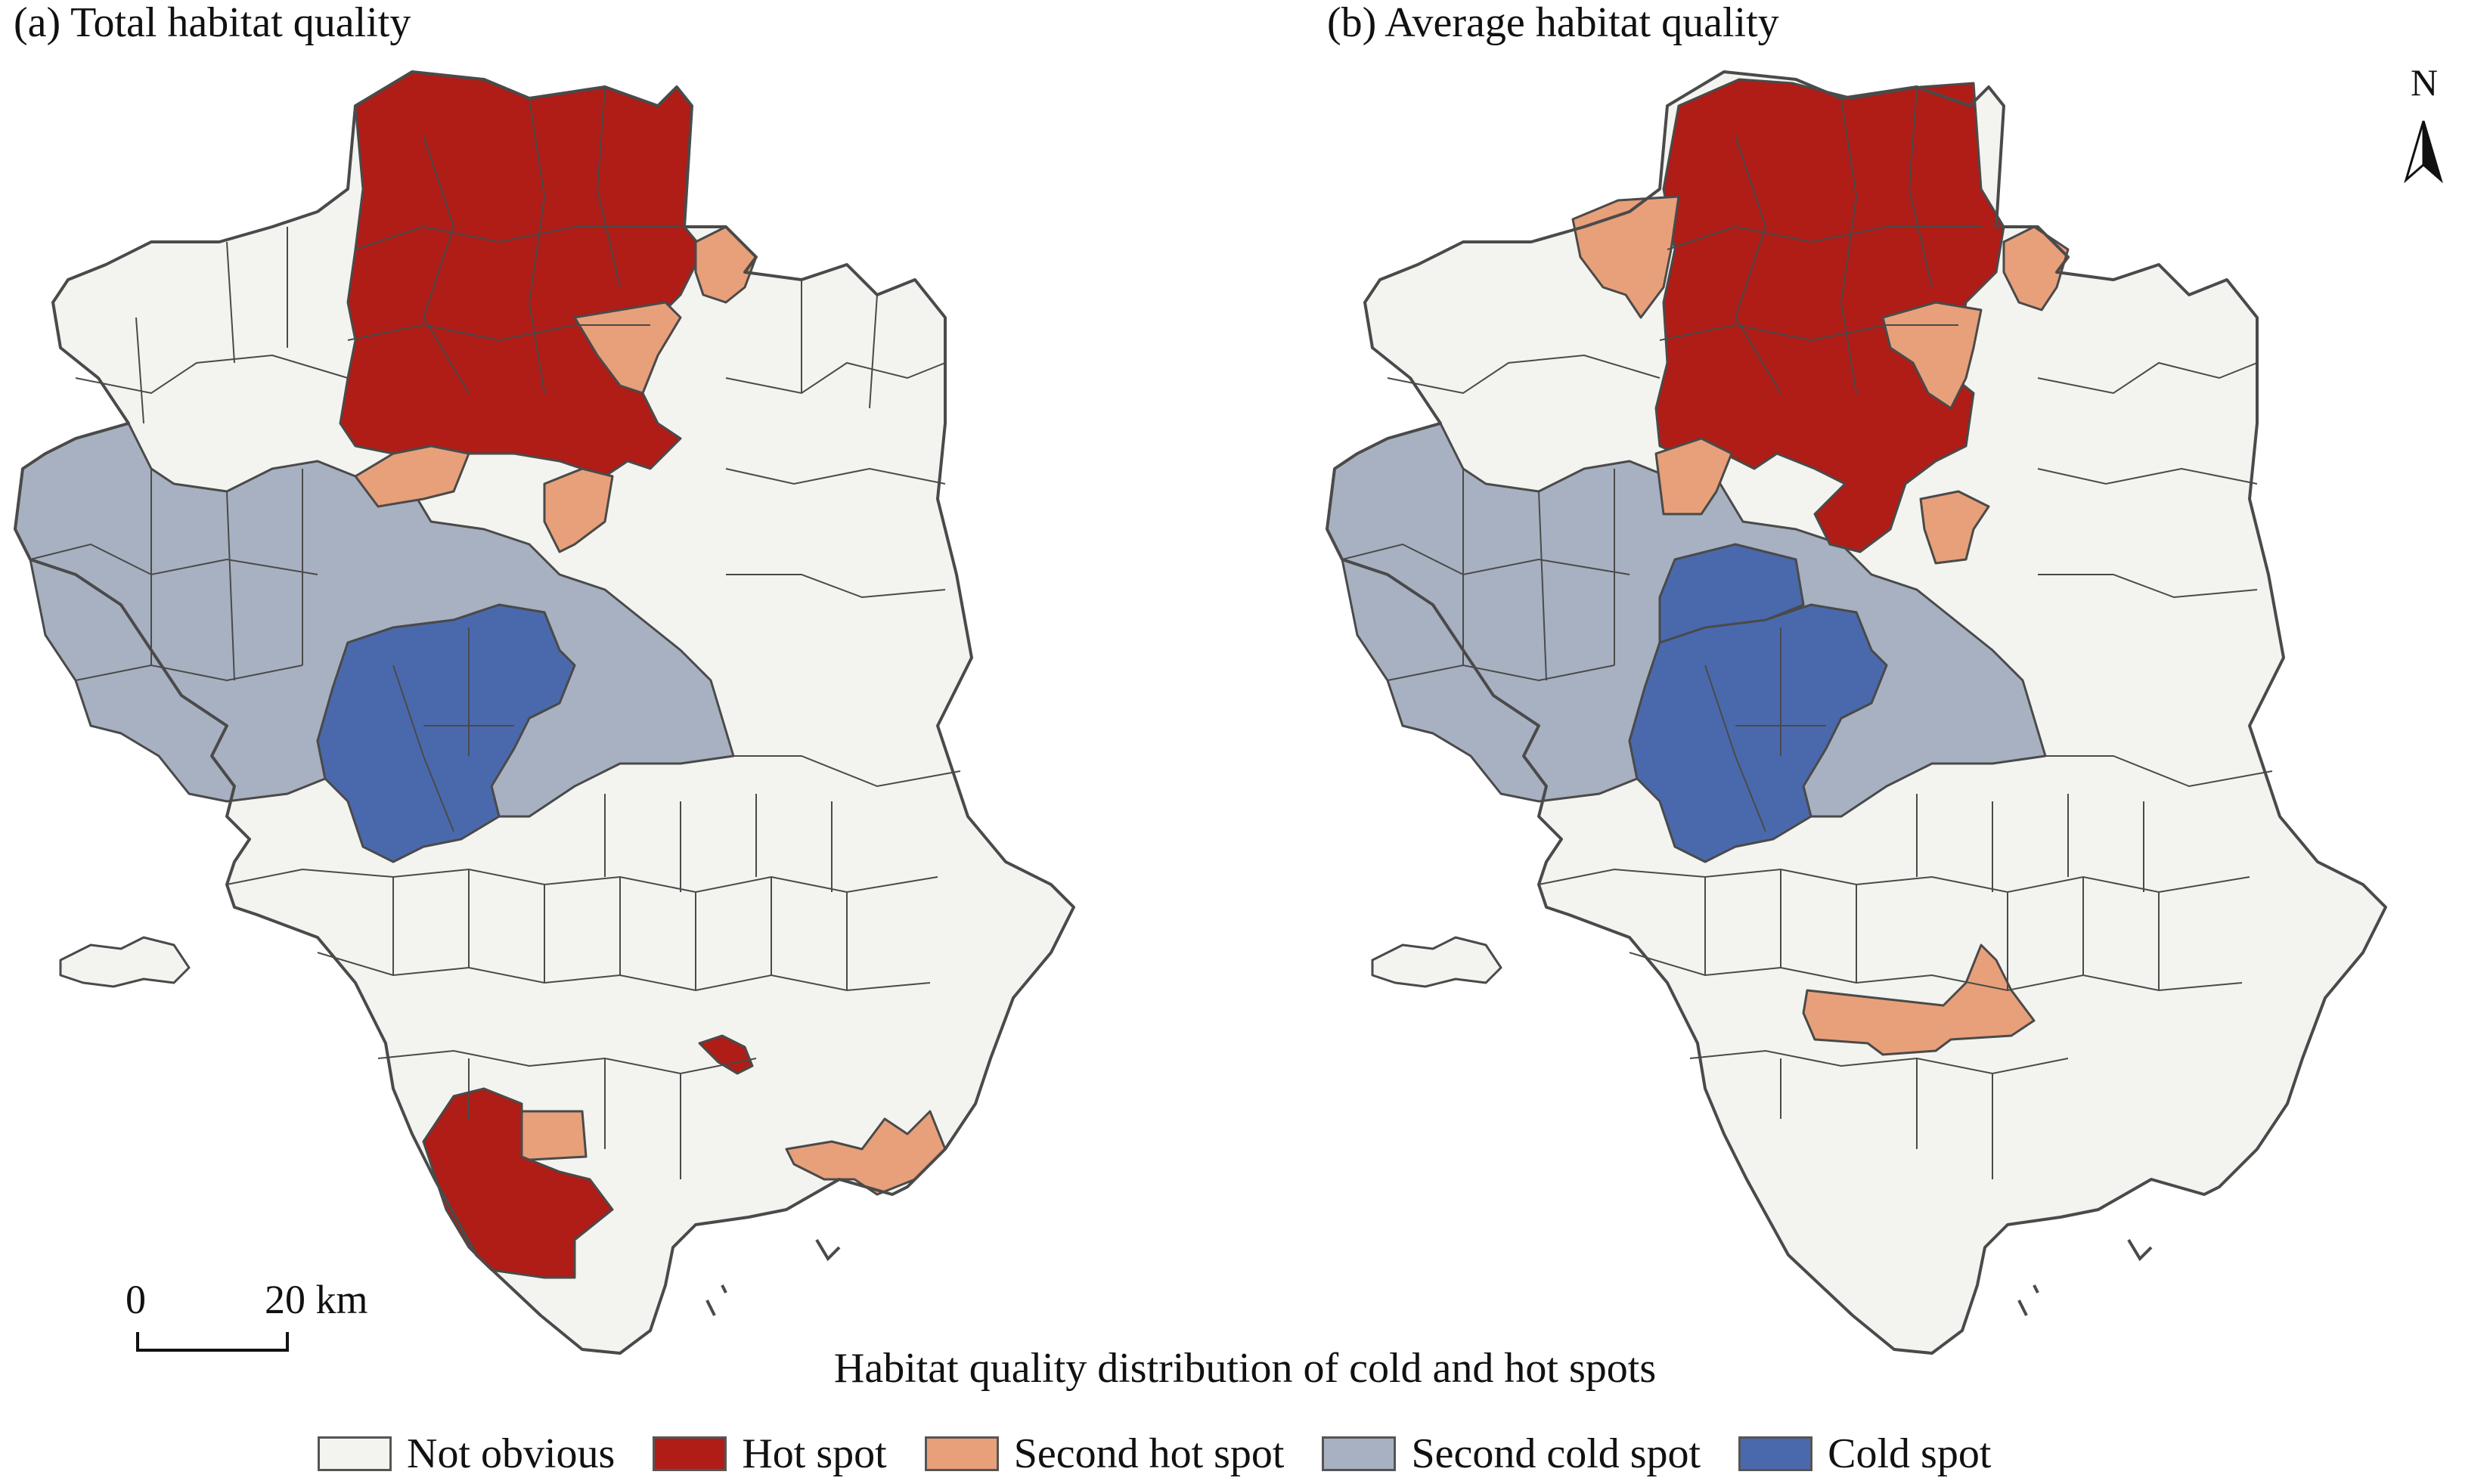 This screenshot has height=1484, width=2490. I want to click on legend-label: Cold spot, so click(1910, 1453).